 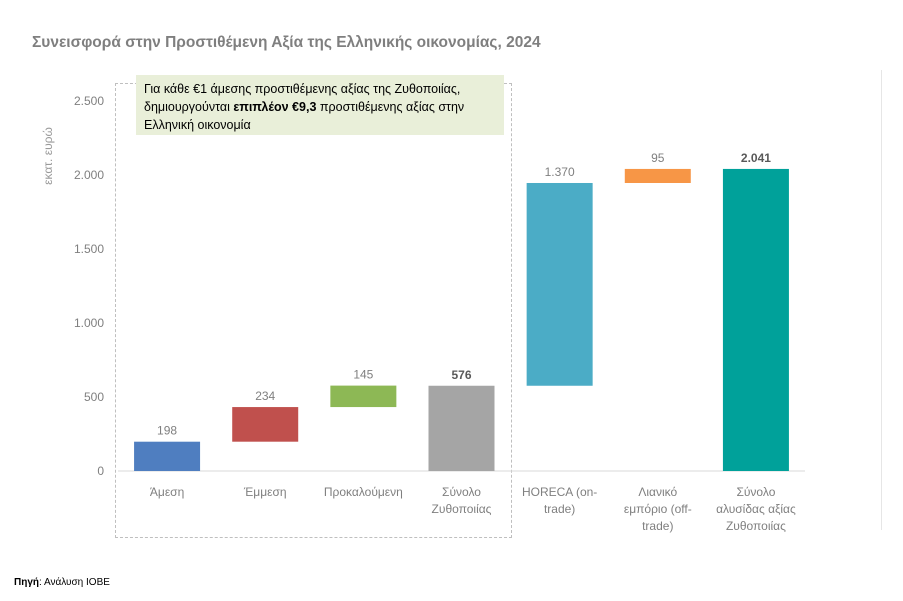 What do you see at coordinates (265, 492) in the screenshot?
I see `category-label: Έμμεση` at bounding box center [265, 492].